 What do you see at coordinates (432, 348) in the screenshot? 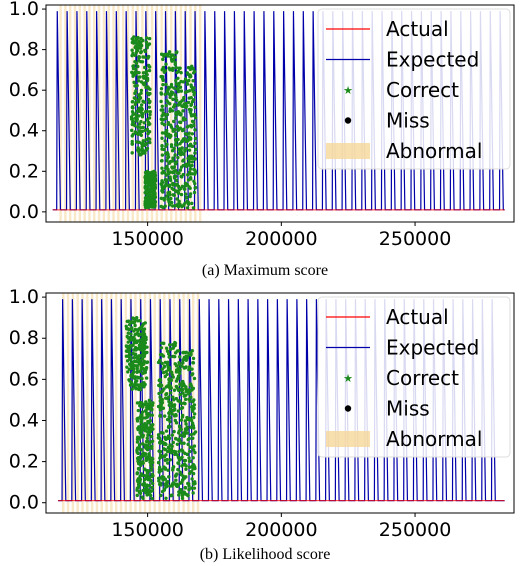
I see `legend-label-expected: Expected` at bounding box center [432, 348].